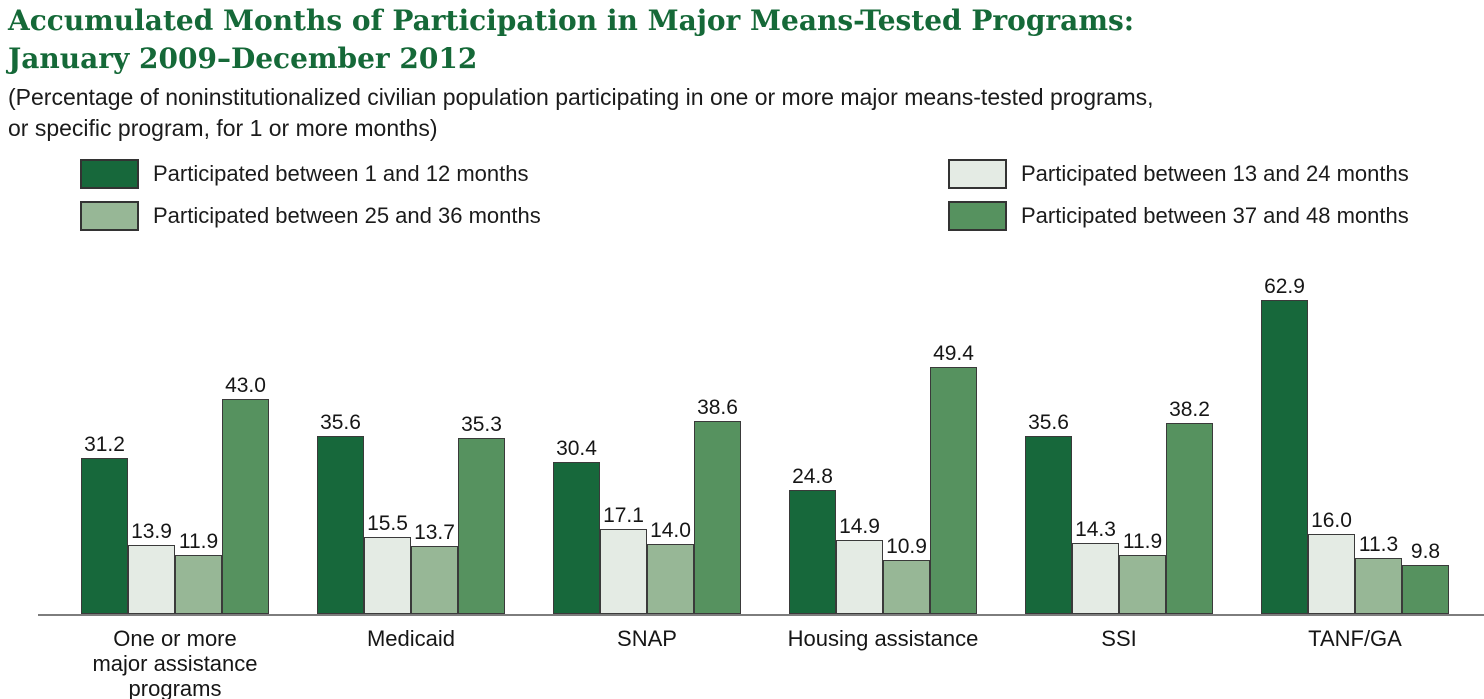 Image resolution: width=1484 pixels, height=699 pixels. I want to click on bar: 15.5, so click(387, 563).